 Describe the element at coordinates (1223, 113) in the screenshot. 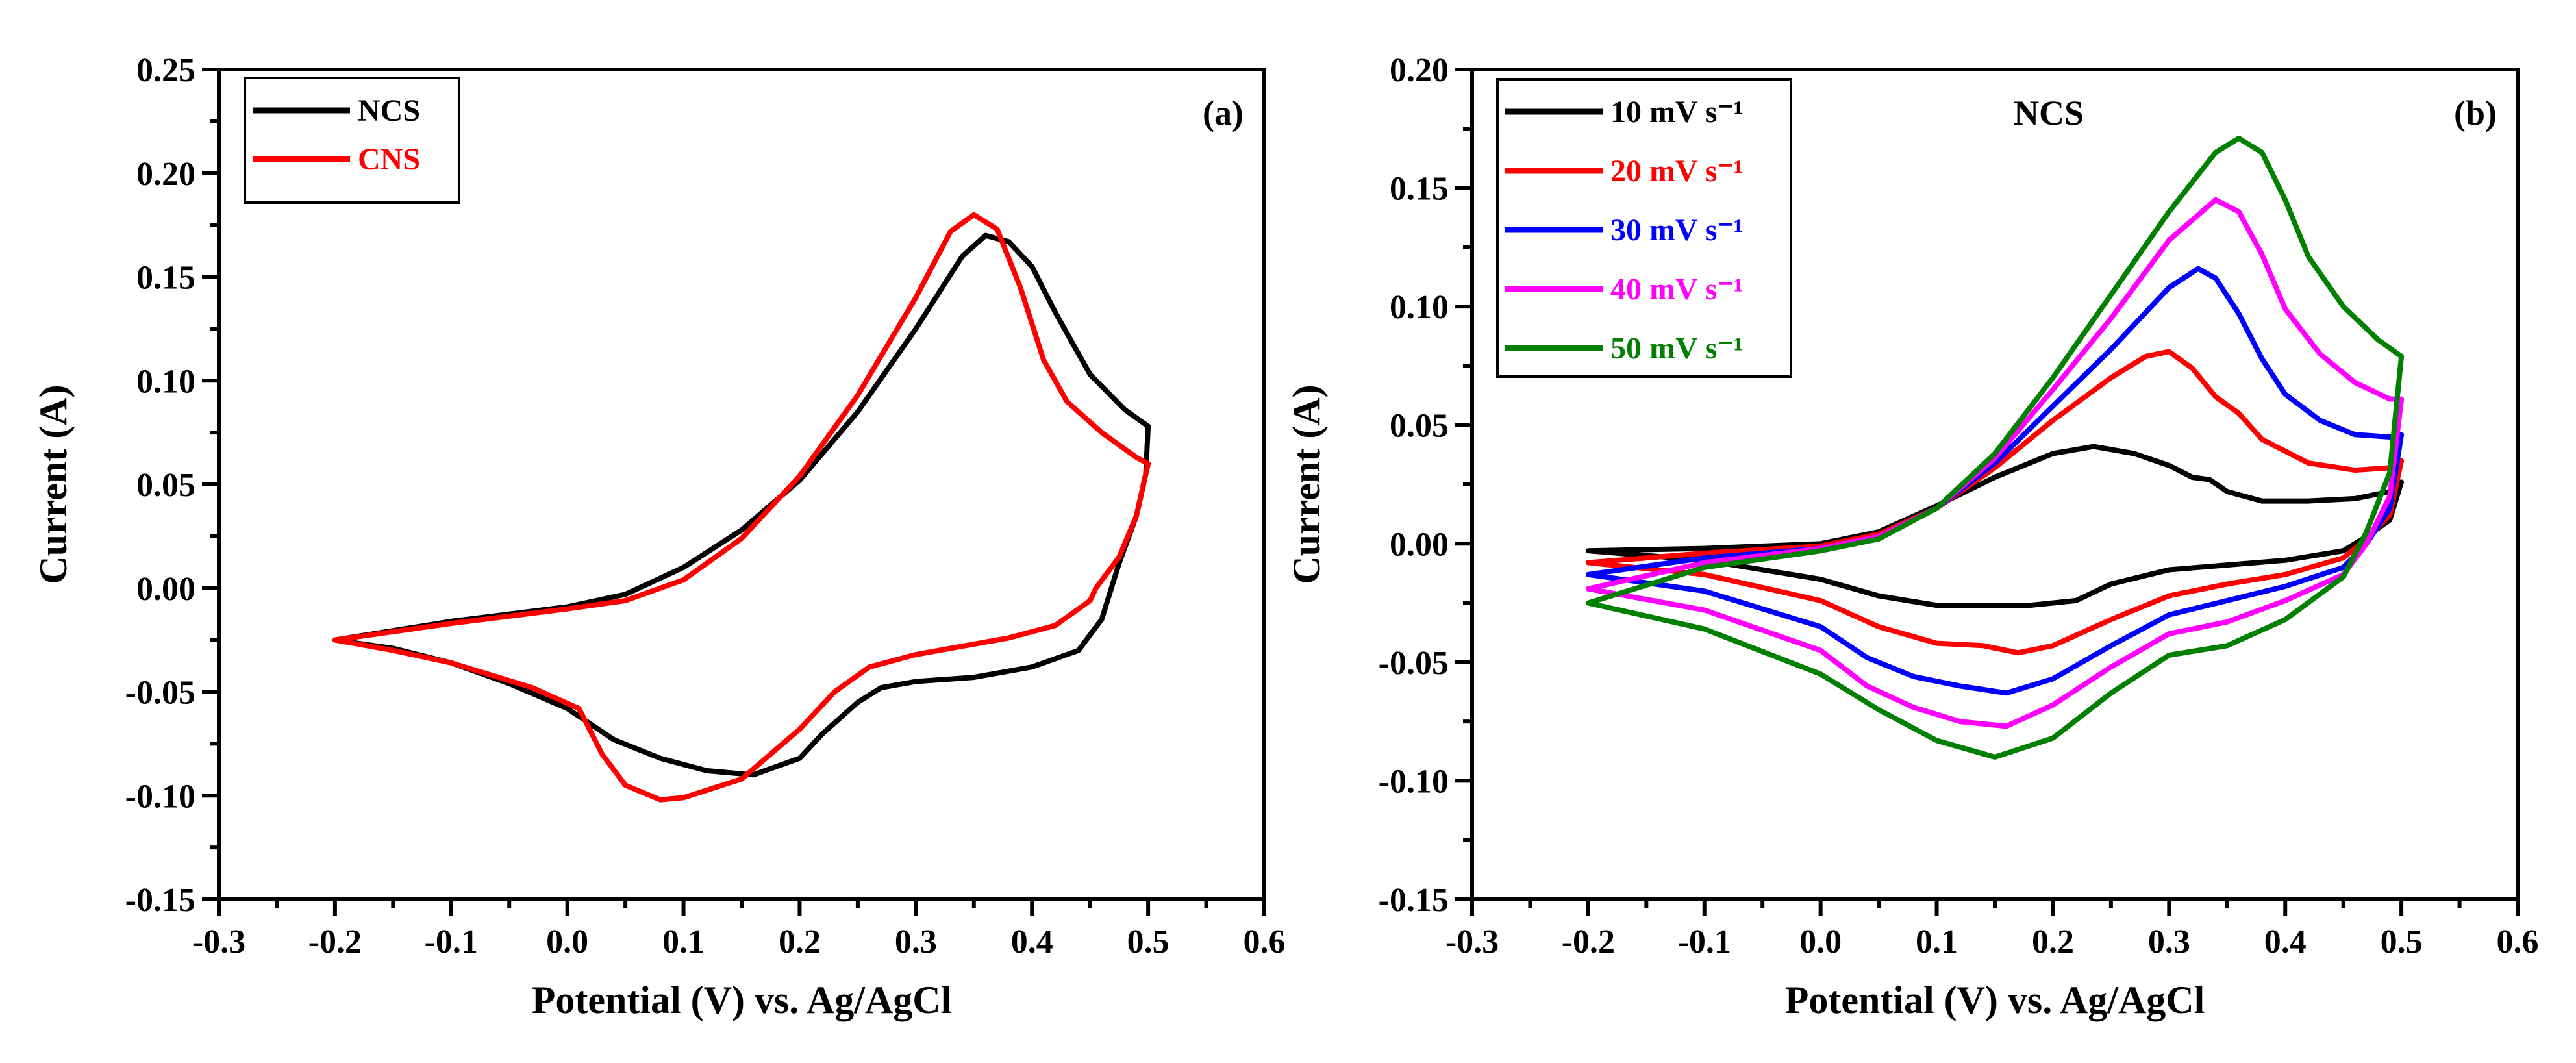

I see `panel-label: (a)` at that location.